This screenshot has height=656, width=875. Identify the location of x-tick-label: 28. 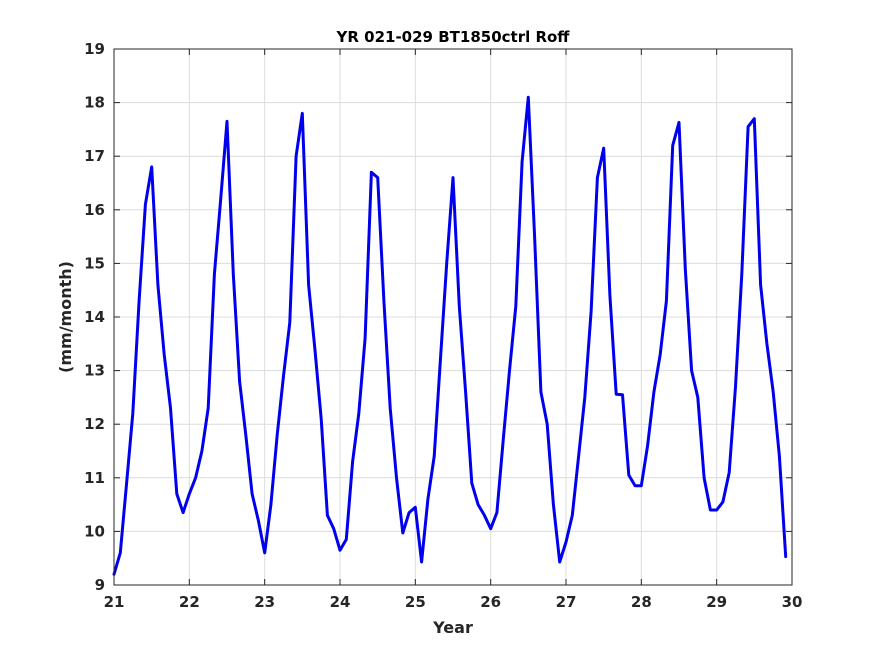
(641, 602).